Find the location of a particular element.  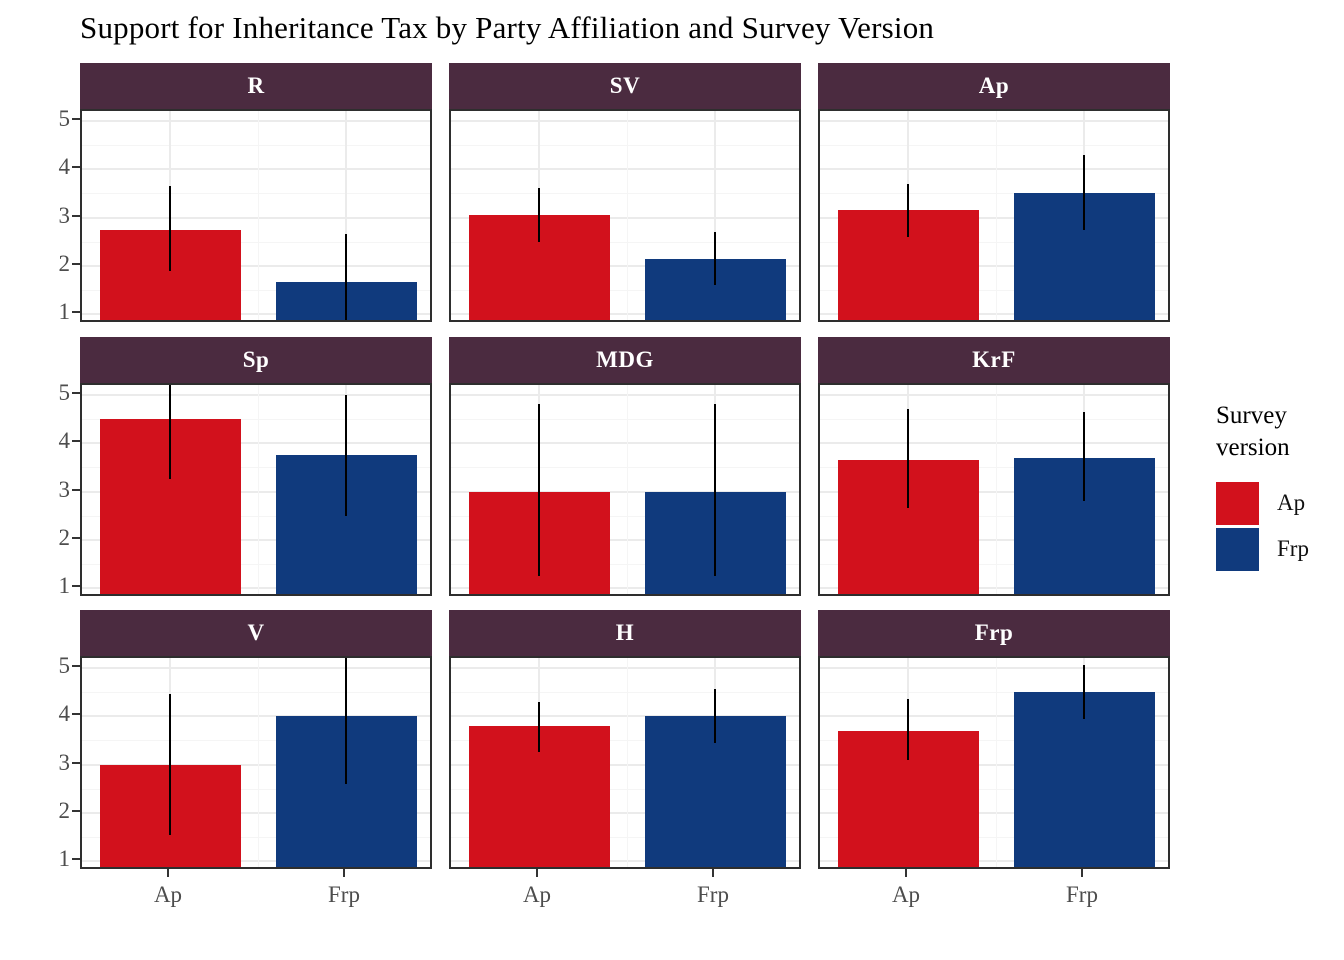

gridline-vertical-major is located at coordinates (715, 215).